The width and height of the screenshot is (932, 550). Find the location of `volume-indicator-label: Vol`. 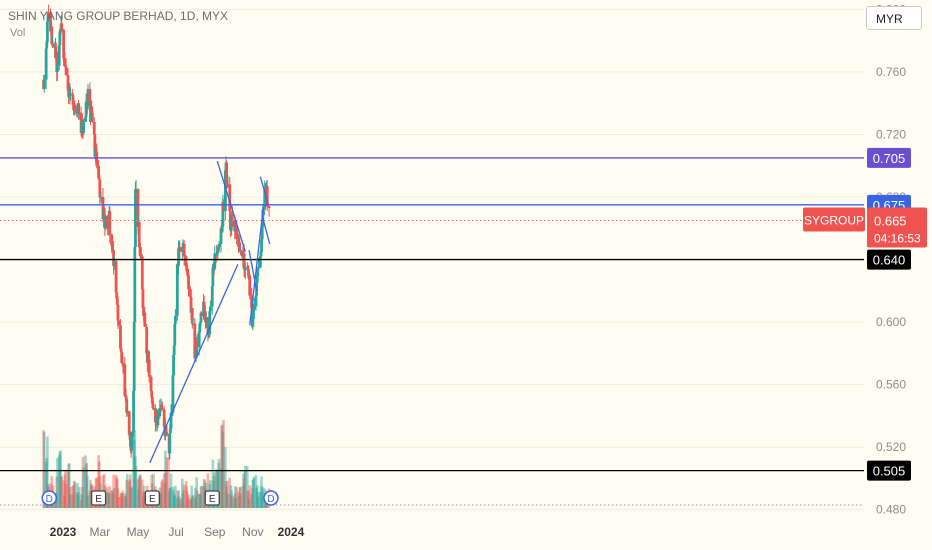

volume-indicator-label: Vol is located at coordinates (18, 33).